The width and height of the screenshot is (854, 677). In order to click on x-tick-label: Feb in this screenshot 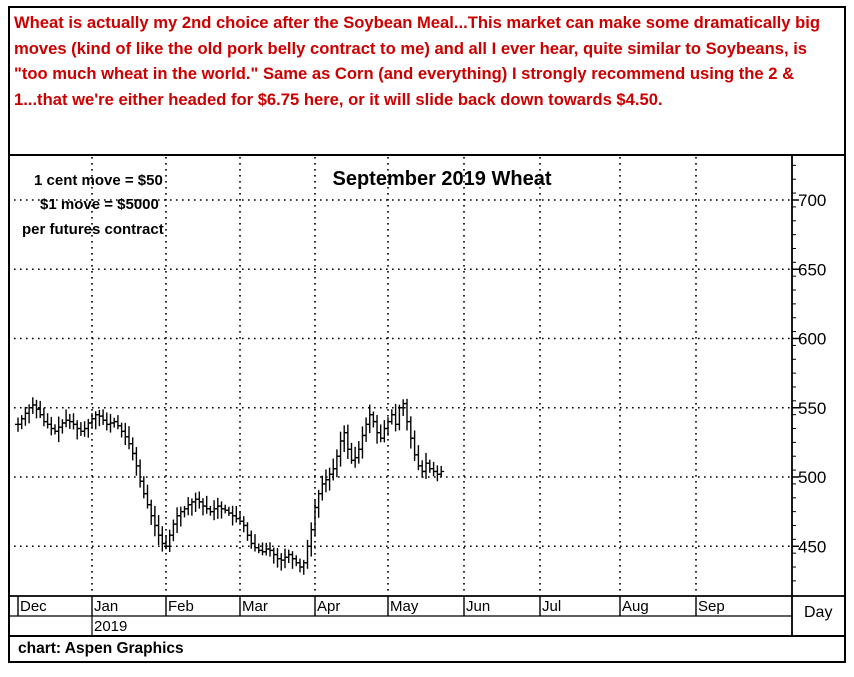, I will do `click(181, 606)`.